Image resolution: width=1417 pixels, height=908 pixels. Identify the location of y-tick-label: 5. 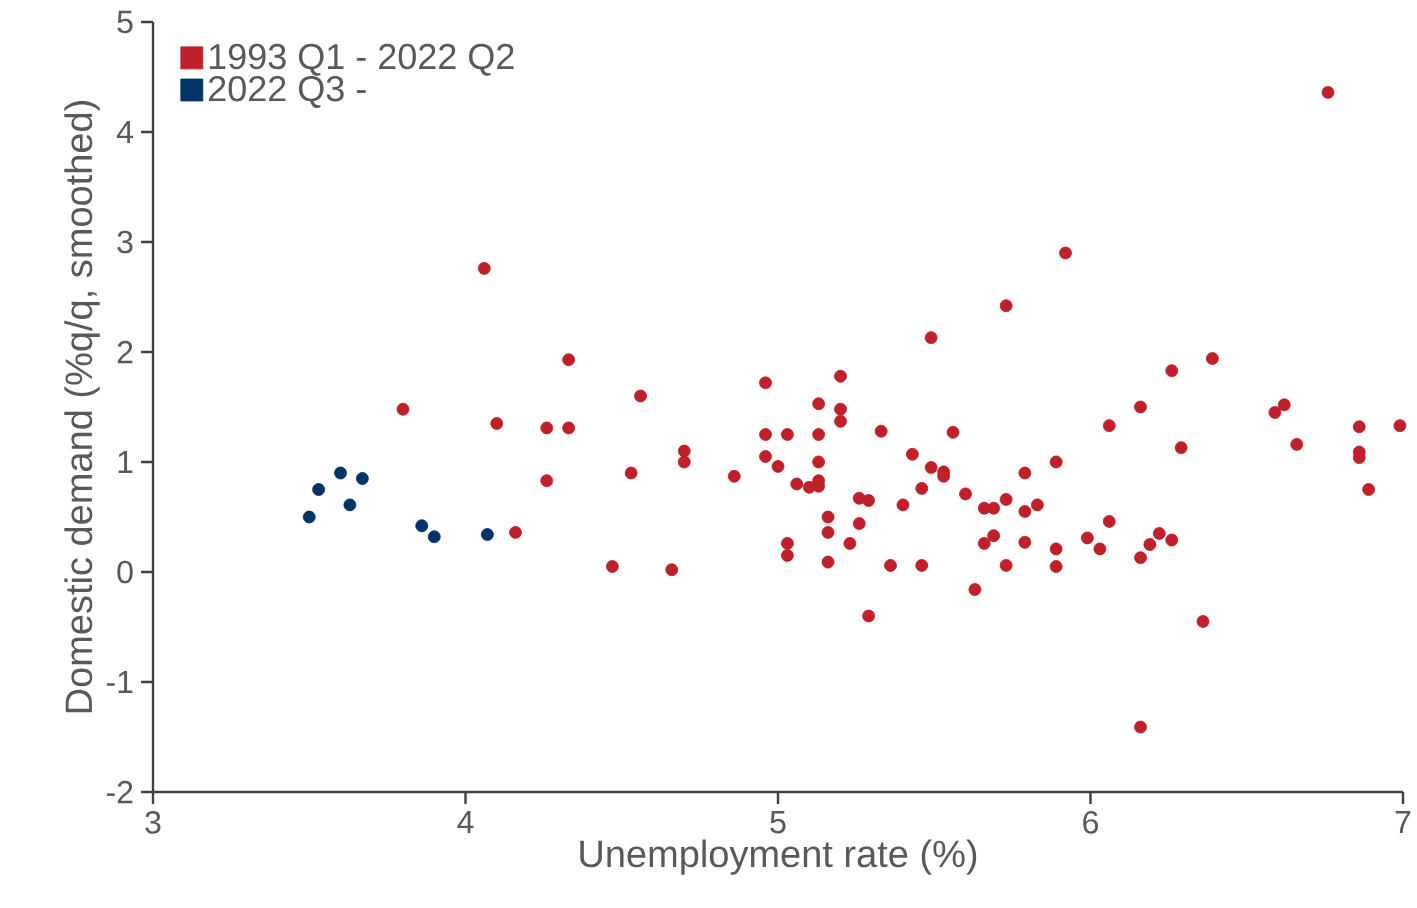
(125, 22).